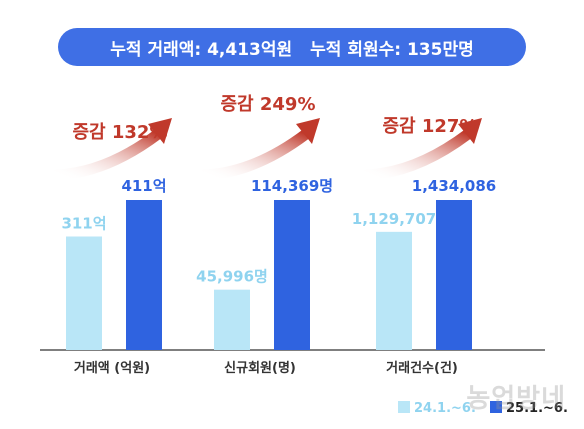  What do you see at coordinates (445, 408) in the screenshot?
I see `legend-label-prev: 24.1.~6.` at bounding box center [445, 408].